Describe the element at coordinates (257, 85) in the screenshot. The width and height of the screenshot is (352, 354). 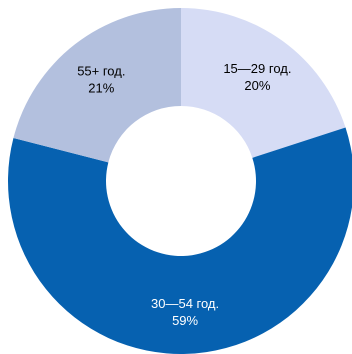
I see `slice-value-label-0: 20%` at that location.